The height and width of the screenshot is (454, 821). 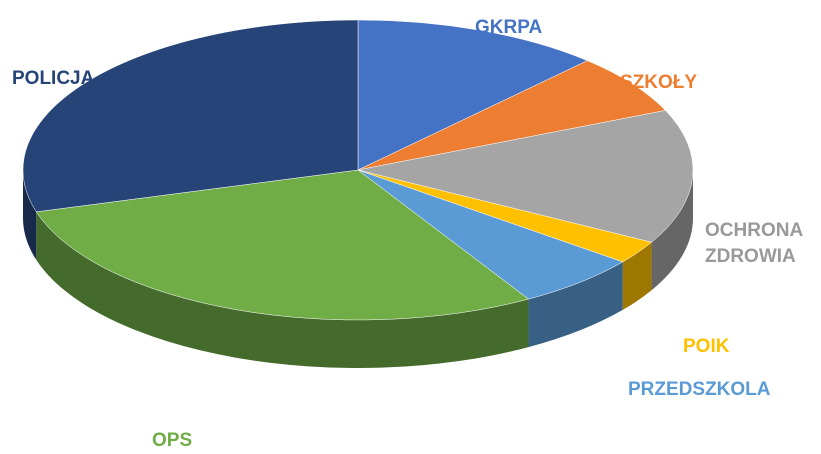 What do you see at coordinates (706, 346) in the screenshot?
I see `slice-label: POIK` at bounding box center [706, 346].